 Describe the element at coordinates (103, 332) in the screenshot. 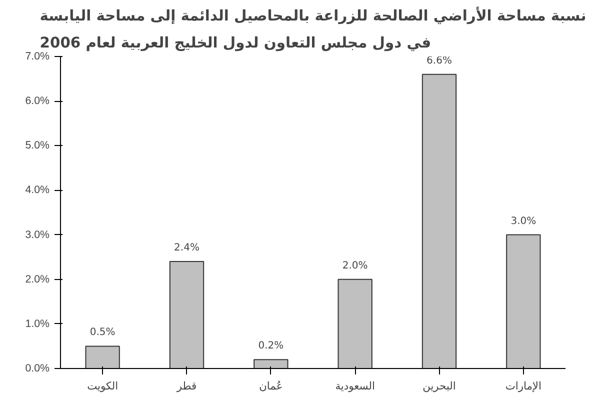

I see `data-label: 0.5%` at that location.